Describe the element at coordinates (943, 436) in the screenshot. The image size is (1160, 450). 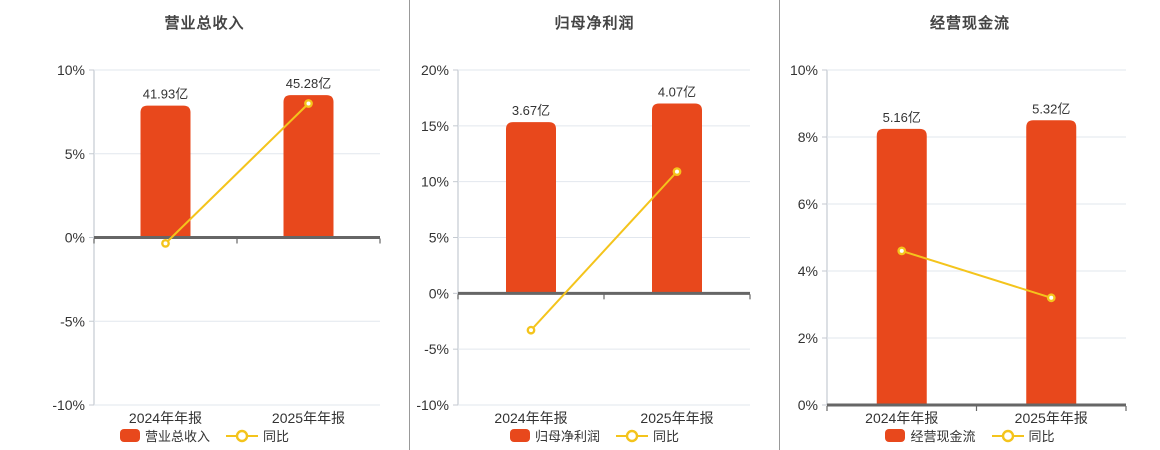
I see `legend-bar-series-label: 经营现金流` at that location.